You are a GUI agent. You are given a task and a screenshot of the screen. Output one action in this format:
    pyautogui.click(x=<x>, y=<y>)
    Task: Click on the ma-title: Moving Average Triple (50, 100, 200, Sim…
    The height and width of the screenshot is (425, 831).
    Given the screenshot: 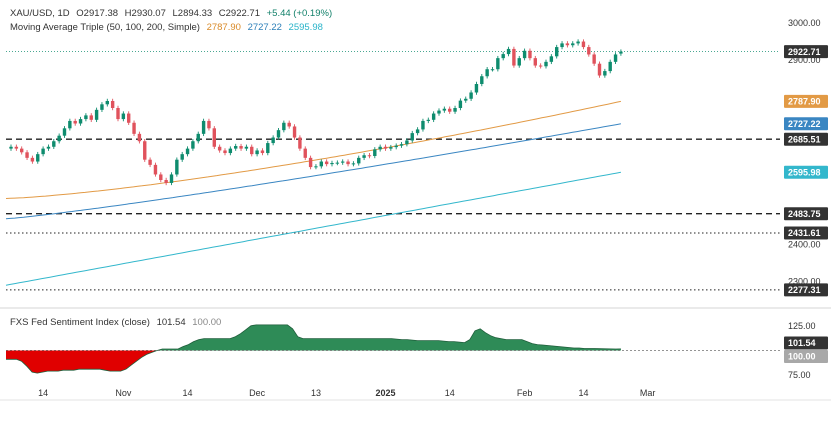 What is the action you would take?
    pyautogui.click(x=105, y=27)
    